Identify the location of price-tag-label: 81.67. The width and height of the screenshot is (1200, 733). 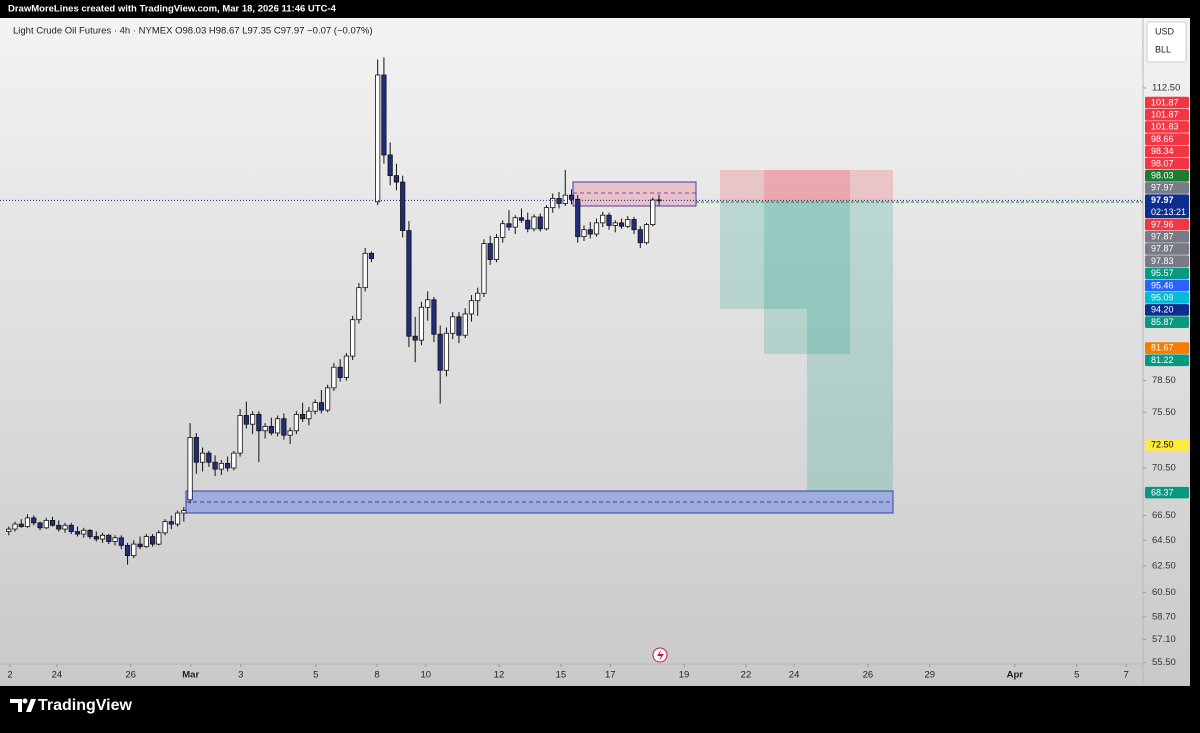
(1162, 348).